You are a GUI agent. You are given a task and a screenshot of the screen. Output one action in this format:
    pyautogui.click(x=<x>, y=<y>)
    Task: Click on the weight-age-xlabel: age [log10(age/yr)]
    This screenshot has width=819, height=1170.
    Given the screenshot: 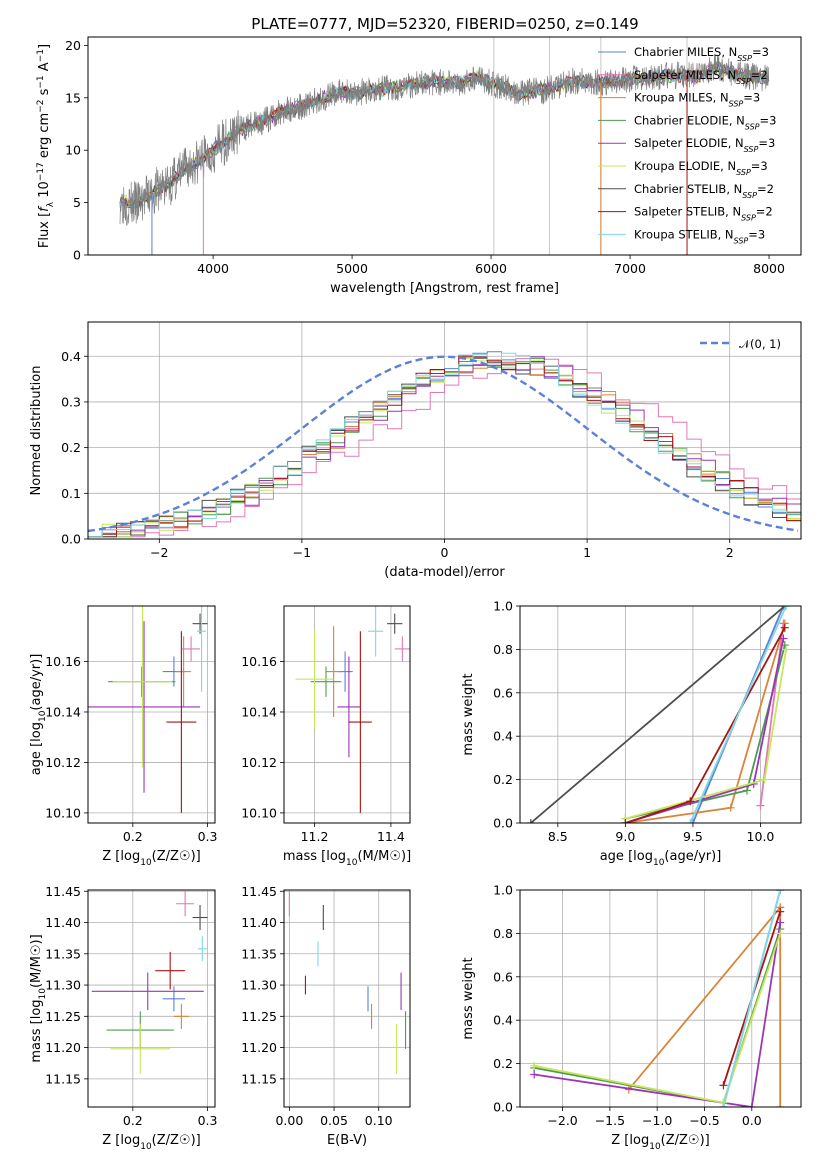 What is the action you would take?
    pyautogui.click(x=661, y=858)
    